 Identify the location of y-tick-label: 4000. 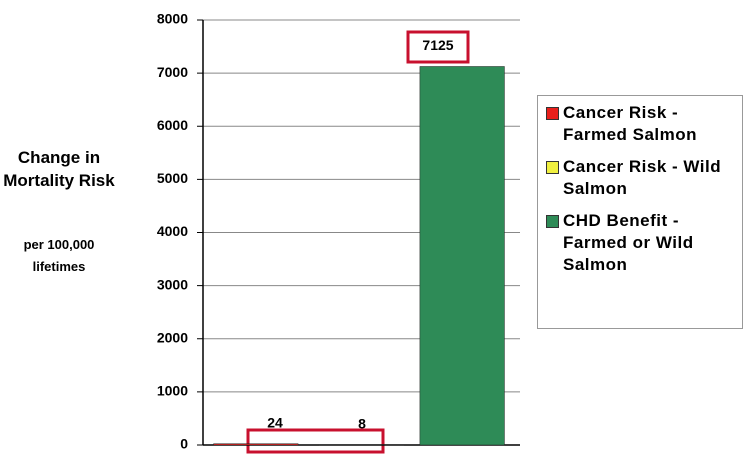
(172, 231).